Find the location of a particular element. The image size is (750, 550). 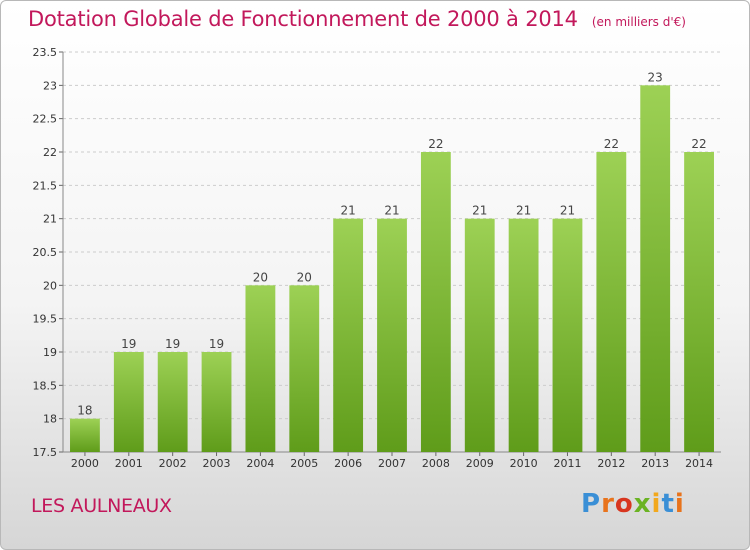

y-tick-label: 21 is located at coordinates (50, 219).